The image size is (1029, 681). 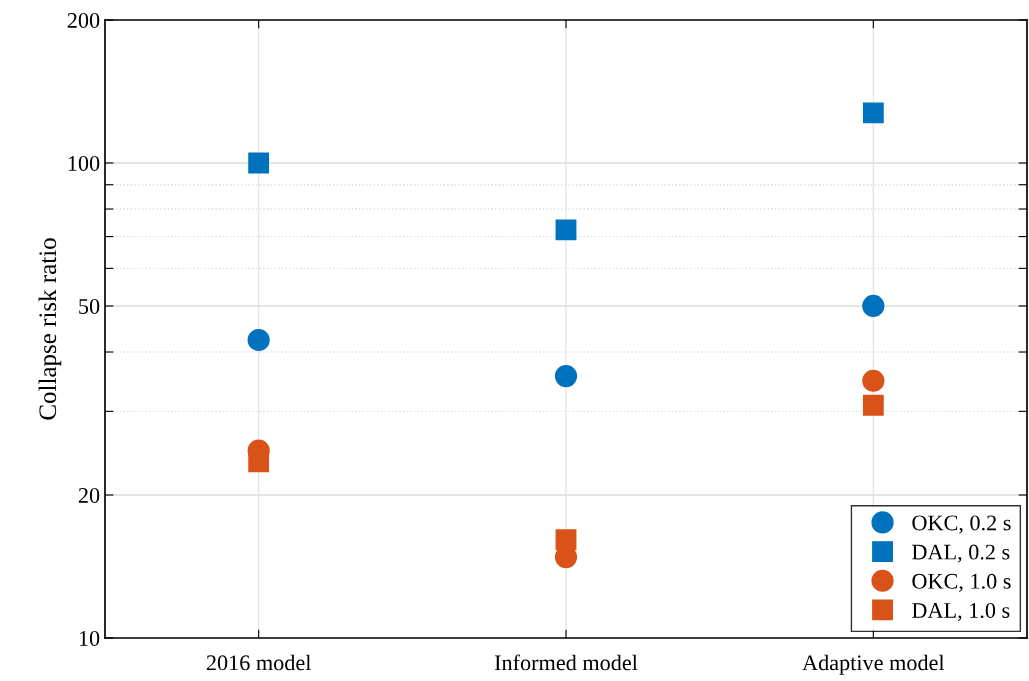 I want to click on x-tick-label: Adaptive model, so click(x=873, y=664).